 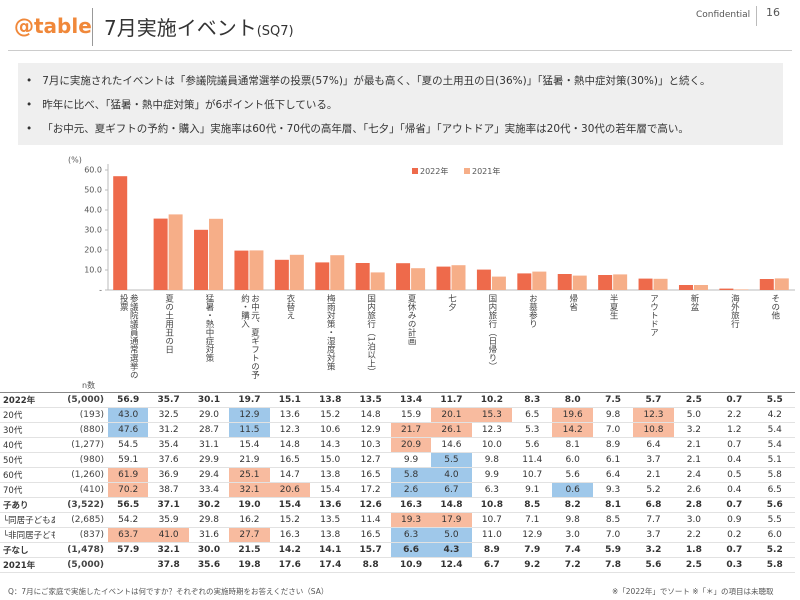 What do you see at coordinates (734, 400) in the screenshot?
I see `cell: 0.7` at bounding box center [734, 400].